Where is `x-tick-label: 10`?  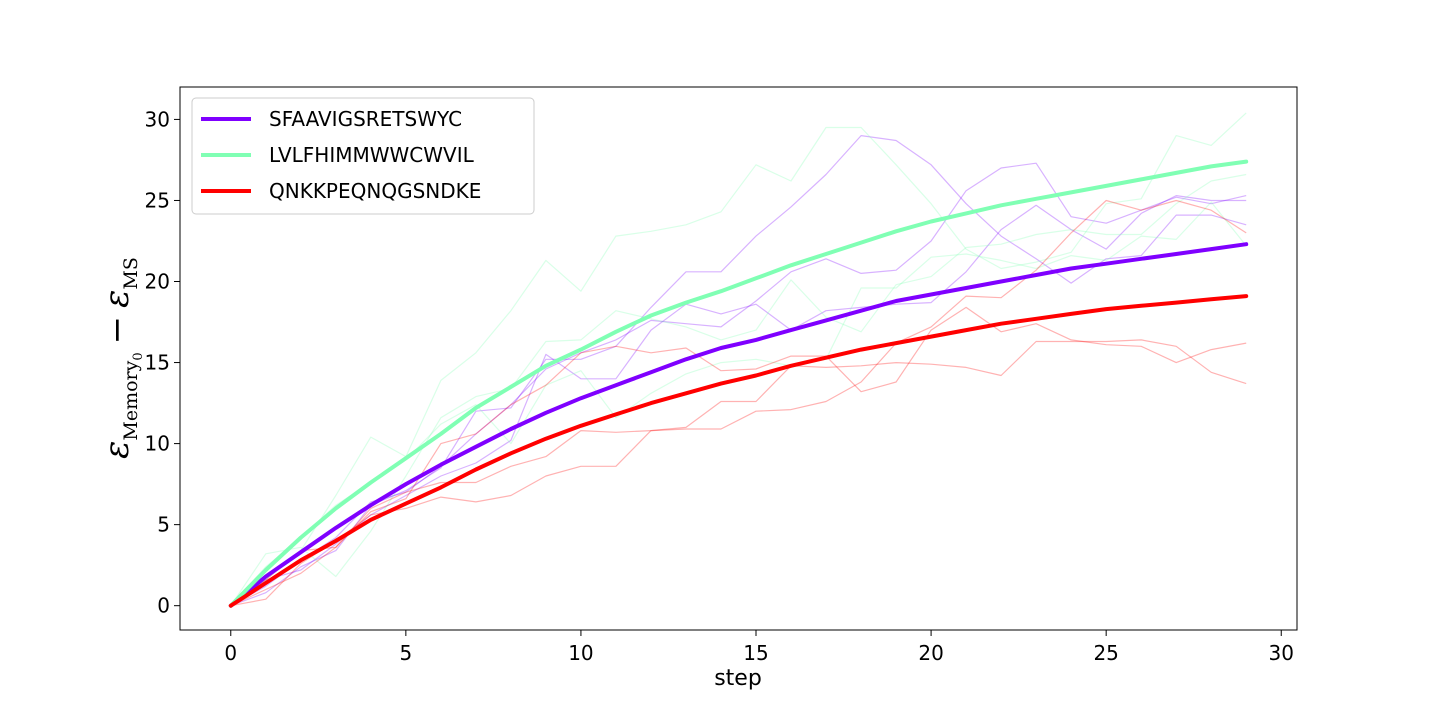 x-tick-label: 10 is located at coordinates (580, 653).